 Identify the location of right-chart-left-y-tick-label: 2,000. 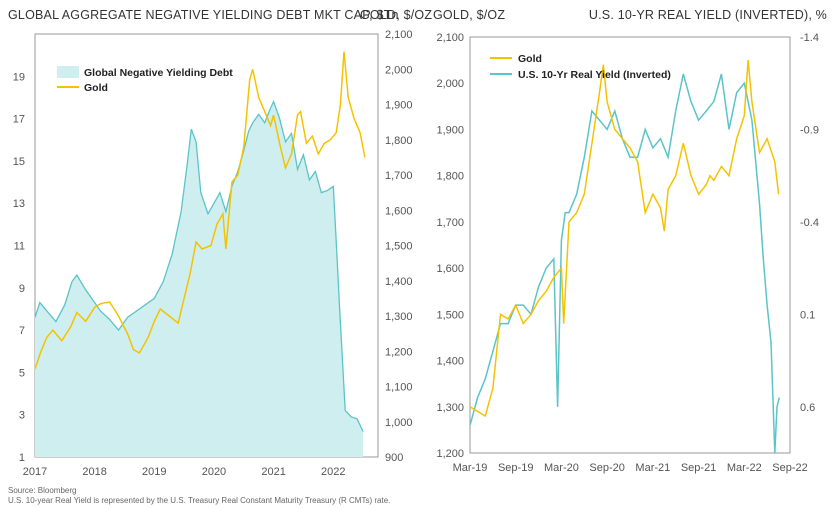
(450, 84).